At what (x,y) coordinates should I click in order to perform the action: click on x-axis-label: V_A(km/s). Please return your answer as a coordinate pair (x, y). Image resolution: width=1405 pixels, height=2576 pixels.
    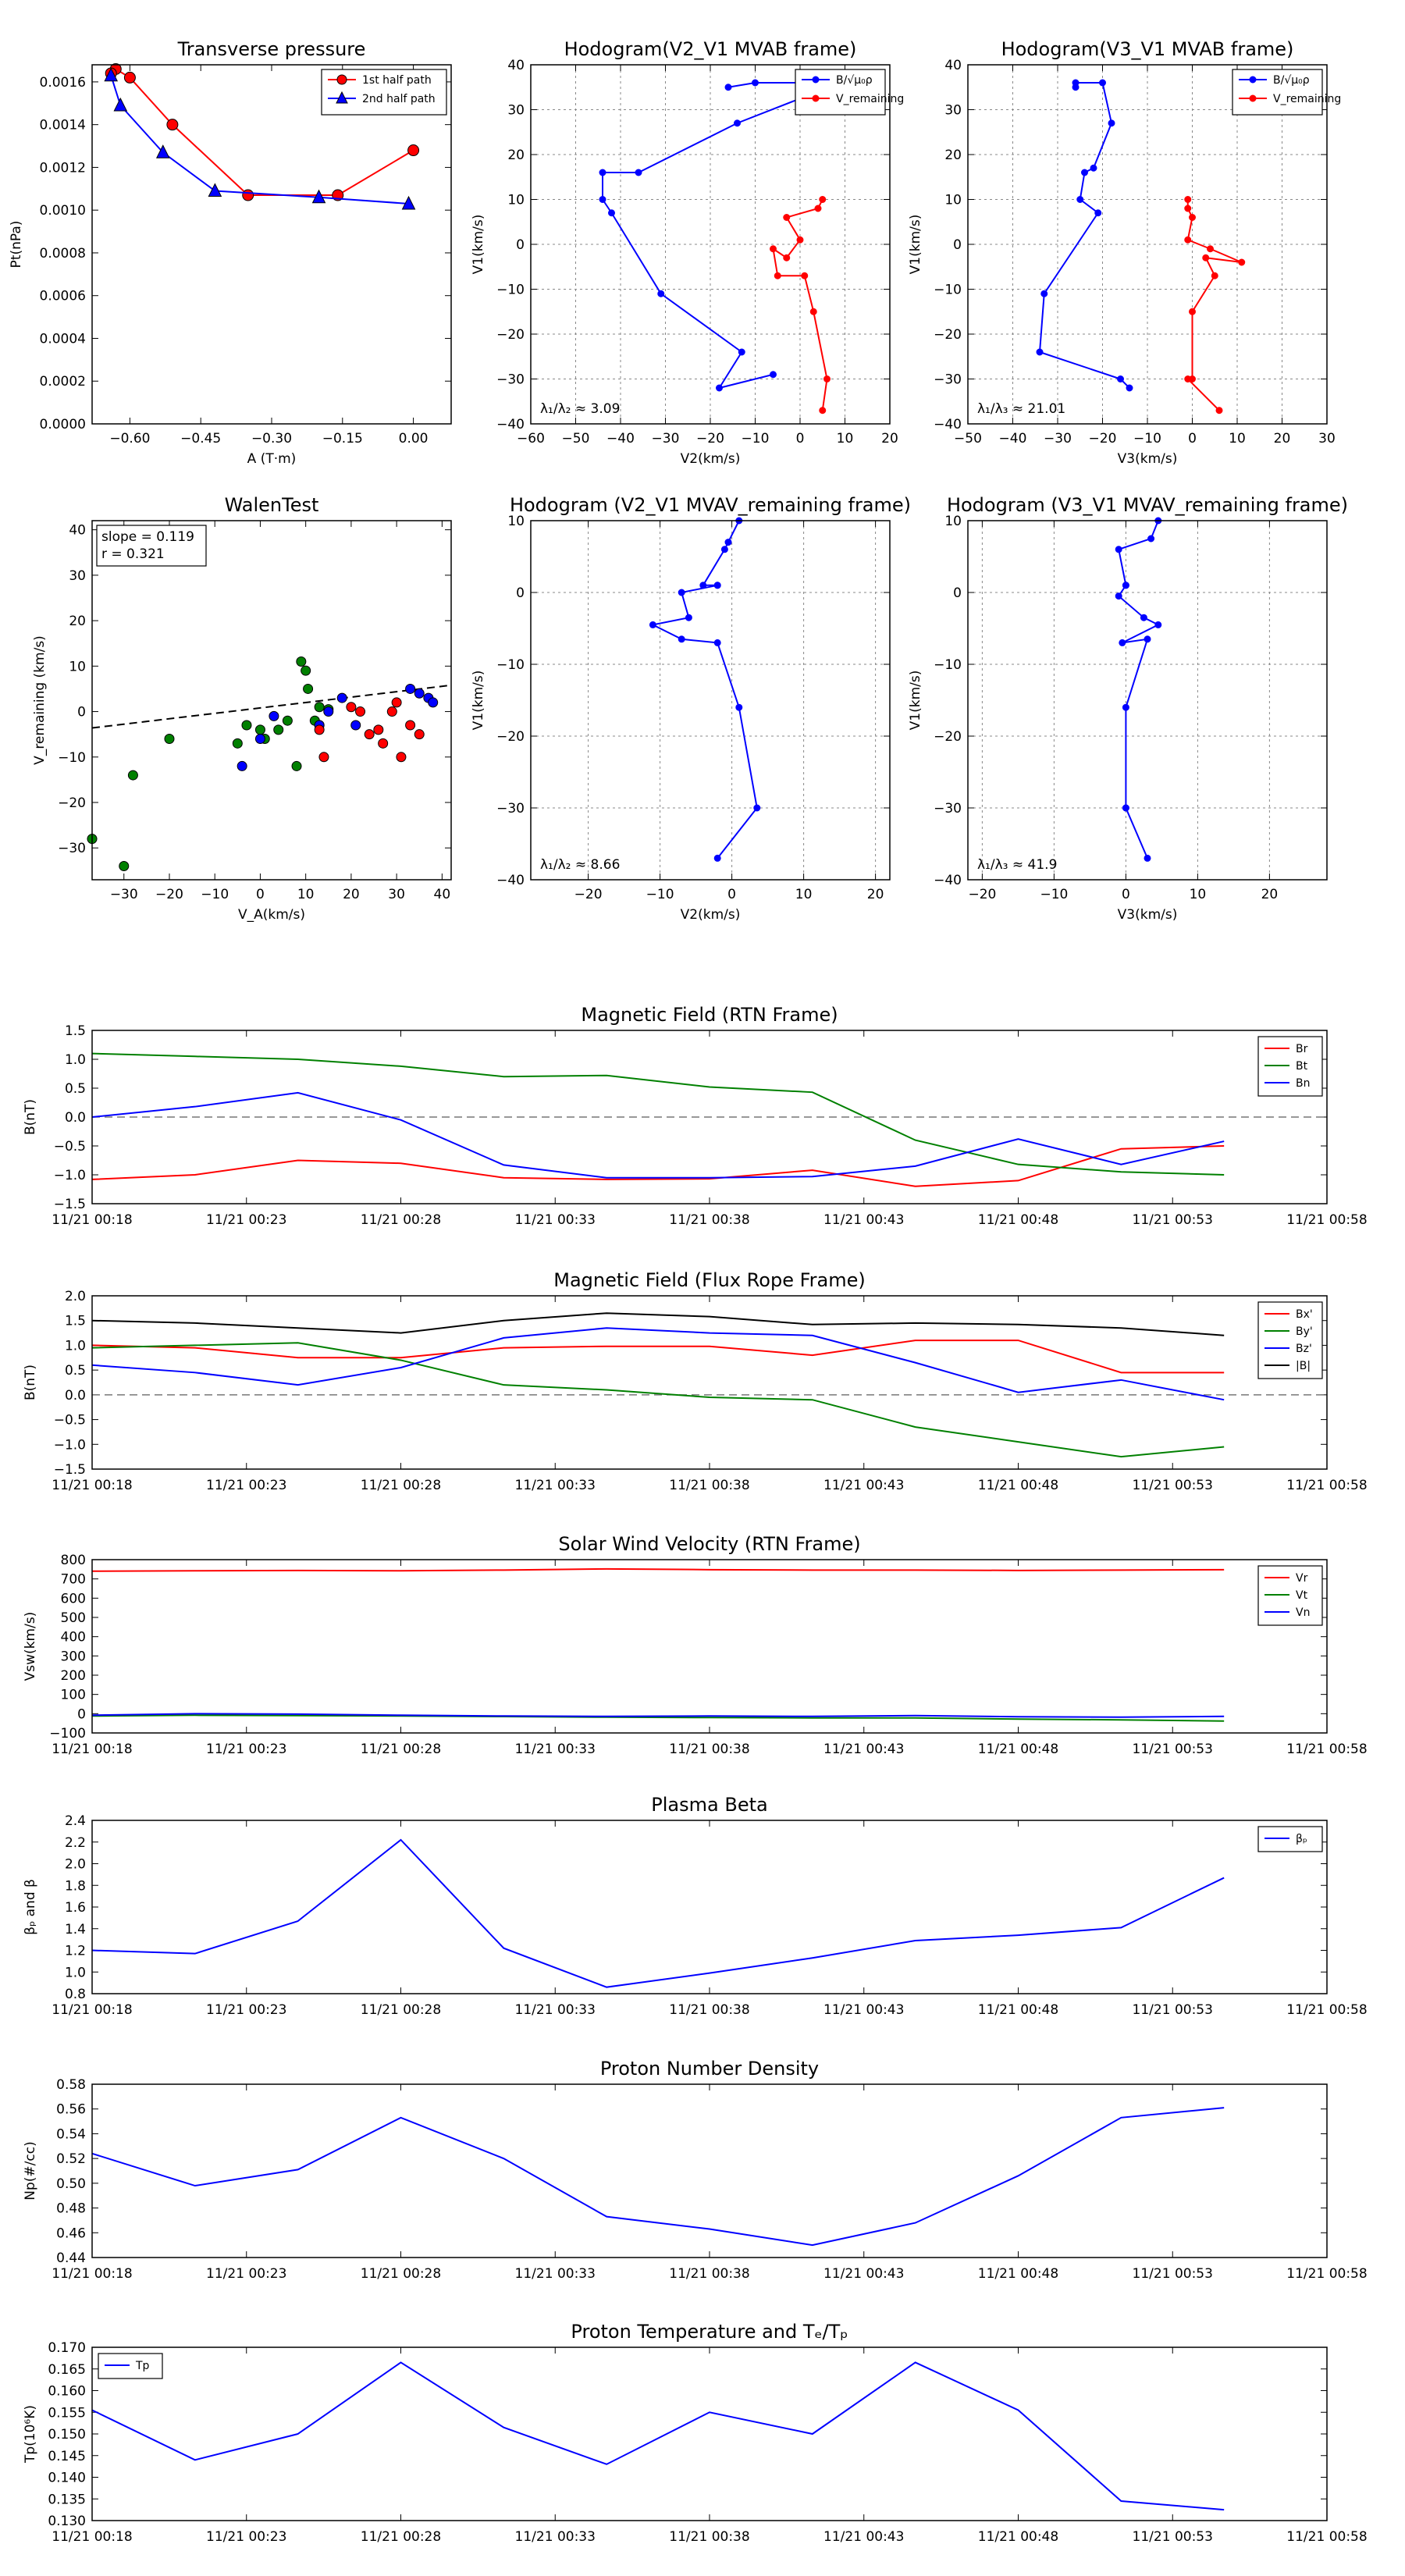
    Looking at the image, I should click on (271, 915).